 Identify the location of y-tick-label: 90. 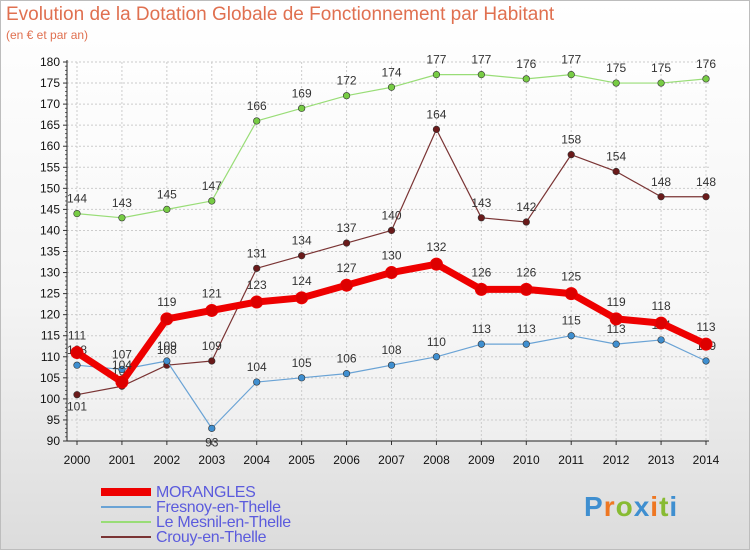
(54, 441).